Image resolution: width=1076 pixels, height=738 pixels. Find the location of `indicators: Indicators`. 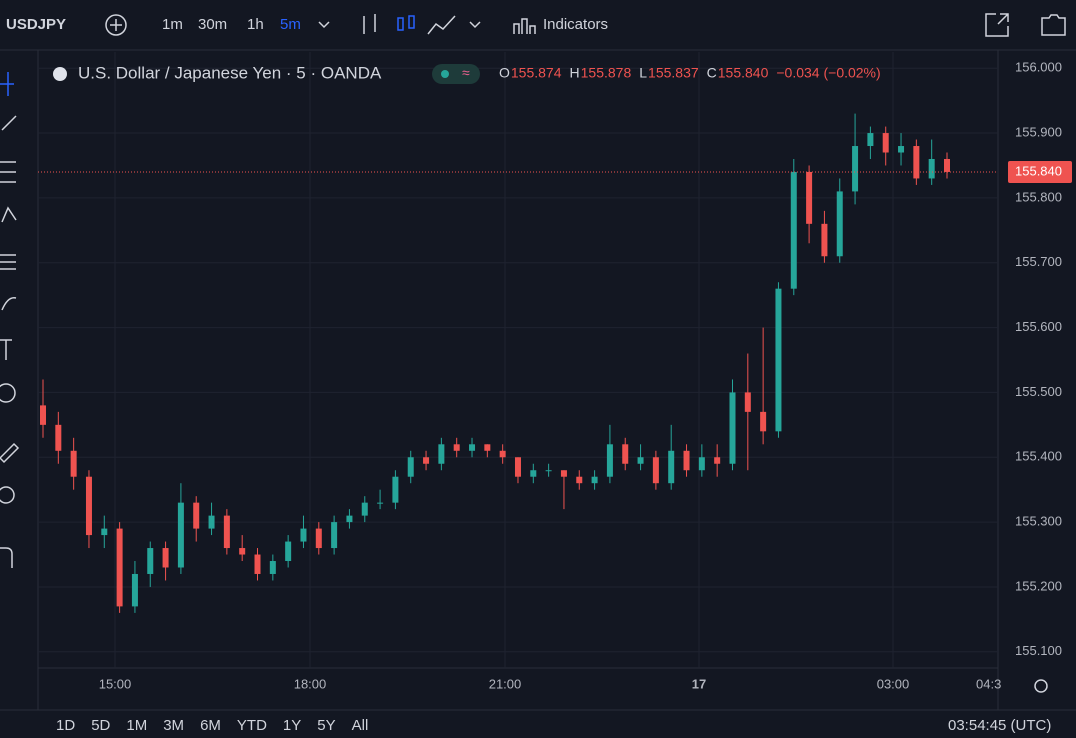

indicators: Indicators is located at coordinates (575, 24).